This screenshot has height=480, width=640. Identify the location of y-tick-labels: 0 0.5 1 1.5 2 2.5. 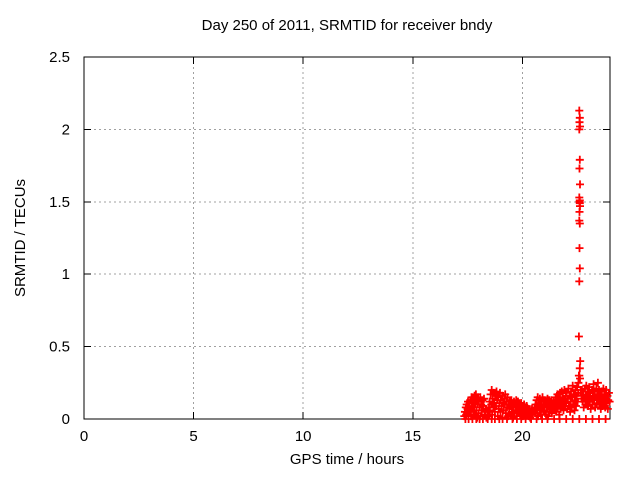
(59, 238).